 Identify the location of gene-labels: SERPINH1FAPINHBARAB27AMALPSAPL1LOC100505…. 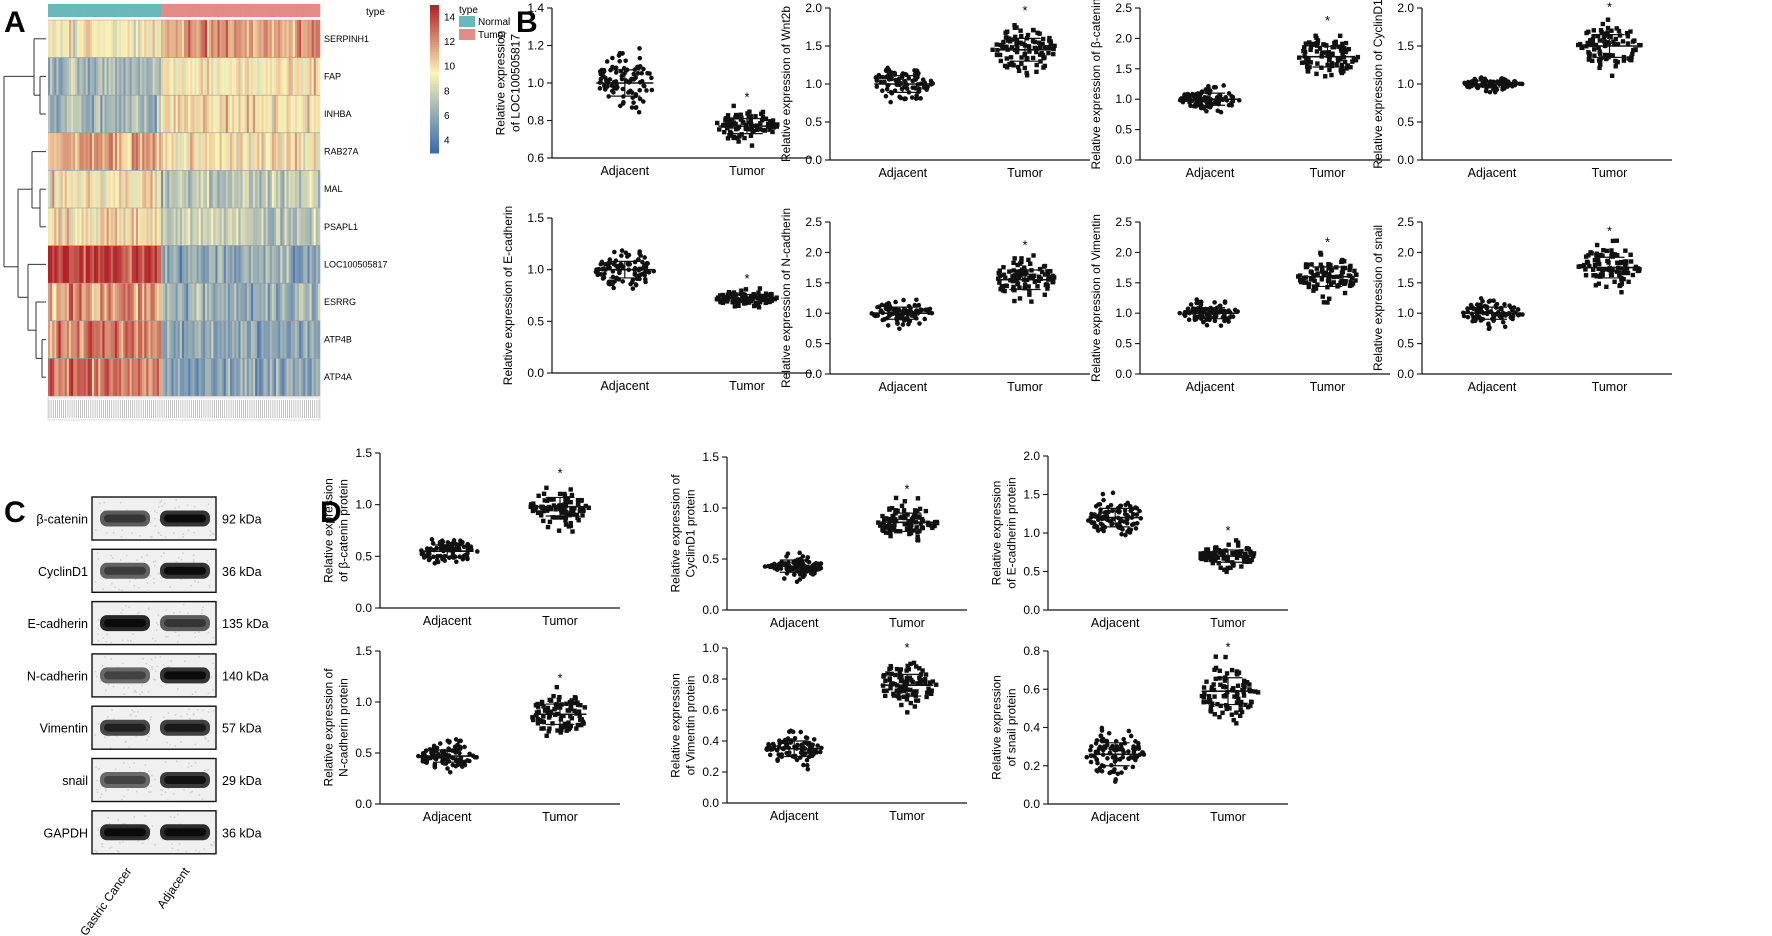
(356, 208).